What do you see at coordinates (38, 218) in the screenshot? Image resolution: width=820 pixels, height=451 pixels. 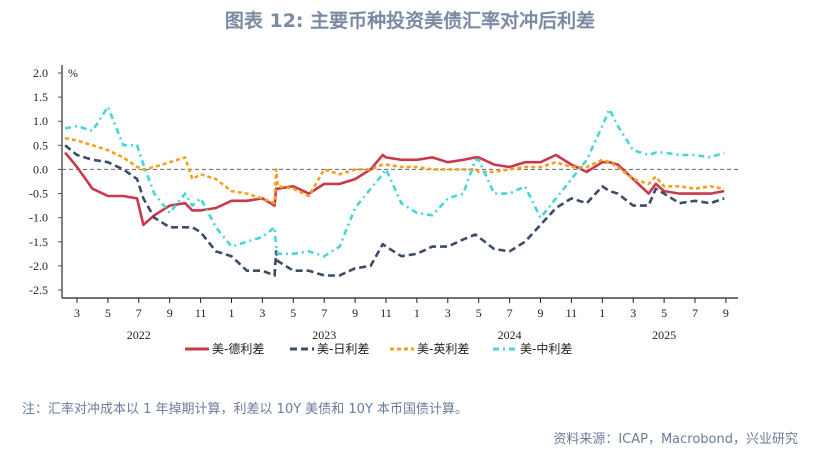 I see `y-tick-label: -1.0` at bounding box center [38, 218].